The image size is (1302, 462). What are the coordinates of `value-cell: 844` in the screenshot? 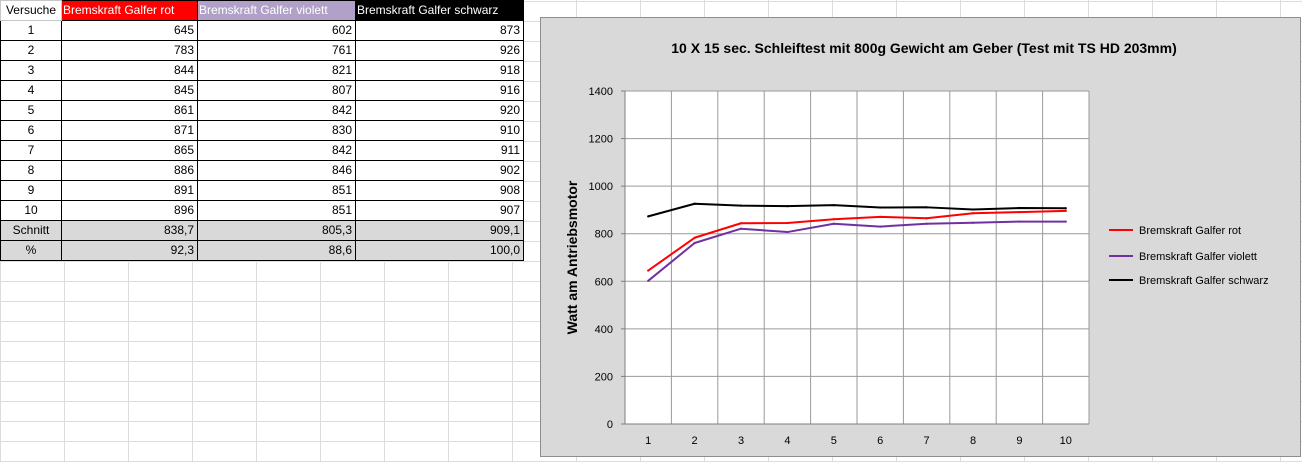 It's located at (129, 70).